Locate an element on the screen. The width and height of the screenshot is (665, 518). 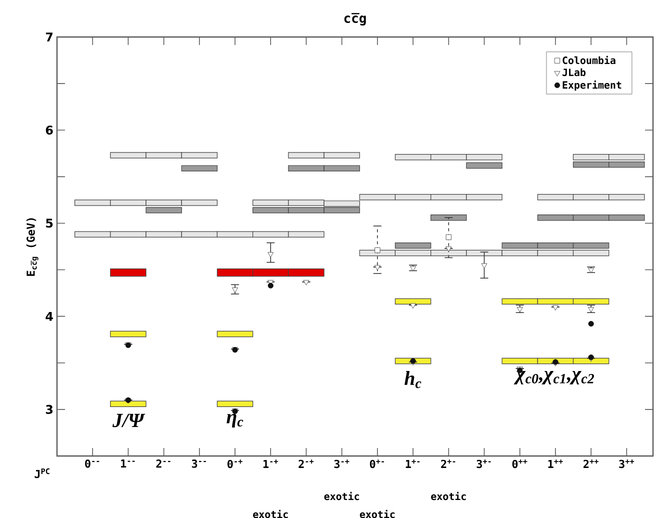
text: E$_{cc̅g}$ (GeV) is located at coordinates (32, 247).